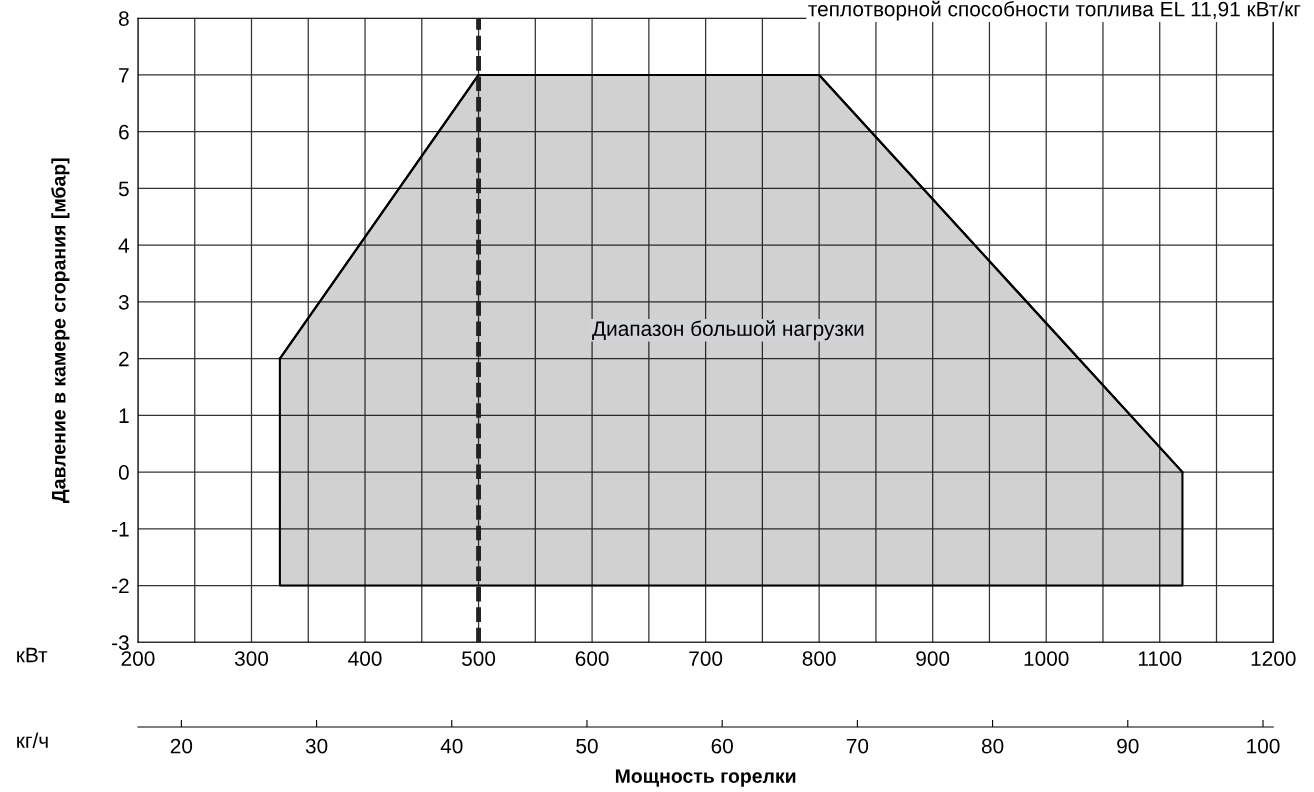 This screenshot has width=1314, height=792. What do you see at coordinates (32, 740) in the screenshot?
I see `text: кг/ч` at bounding box center [32, 740].